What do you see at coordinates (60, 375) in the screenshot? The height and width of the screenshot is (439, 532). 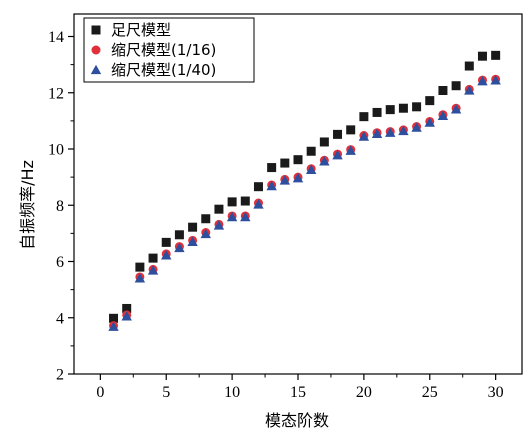 I see `y-tick-label: 2` at bounding box center [60, 375].